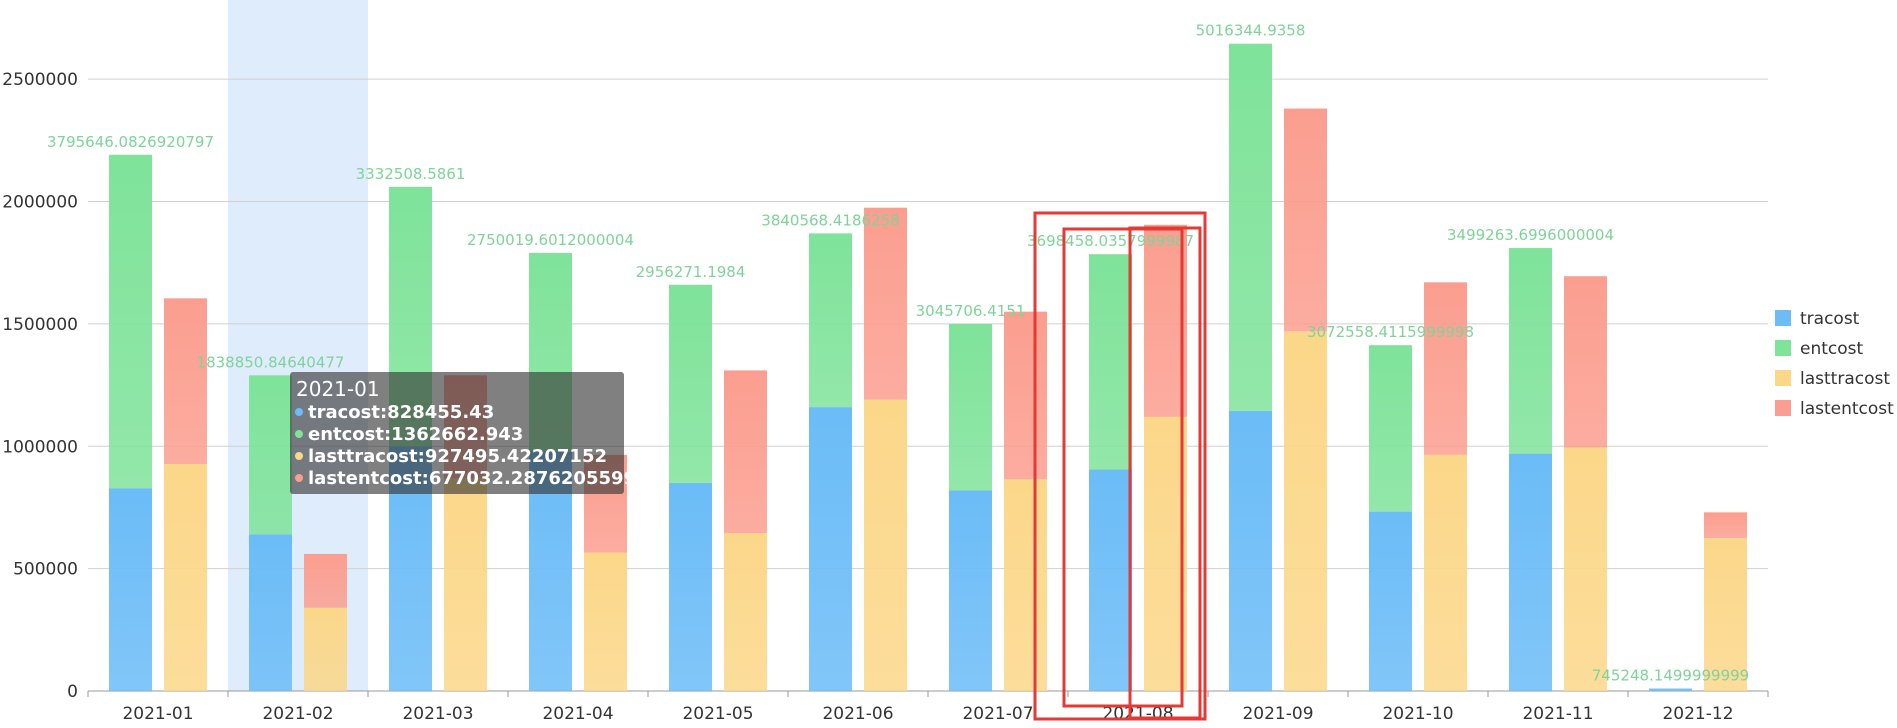 The image size is (1897, 728). Describe the element at coordinates (297, 714) in the screenshot. I see `x-tick-label: 2021-02` at that location.